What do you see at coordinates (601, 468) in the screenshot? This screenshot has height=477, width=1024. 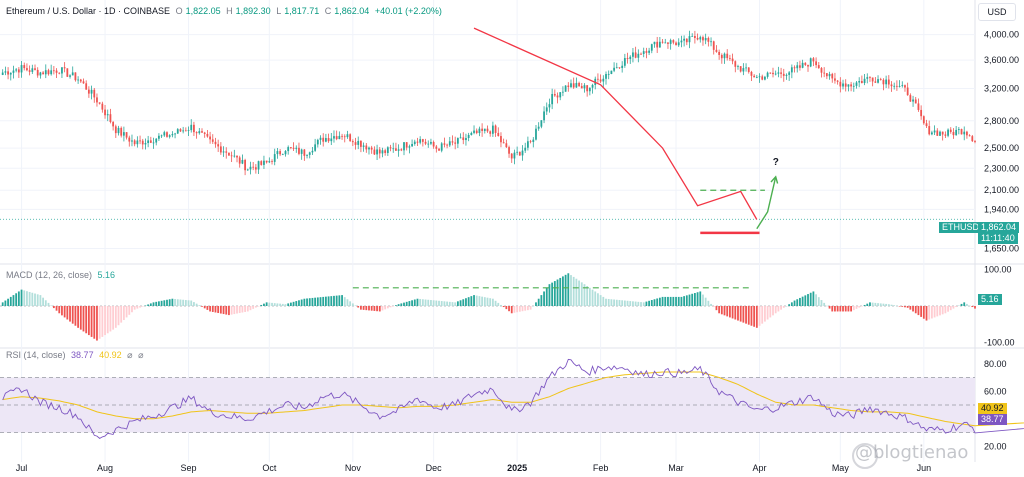 I see `x-tick-label: Feb` at bounding box center [601, 468].